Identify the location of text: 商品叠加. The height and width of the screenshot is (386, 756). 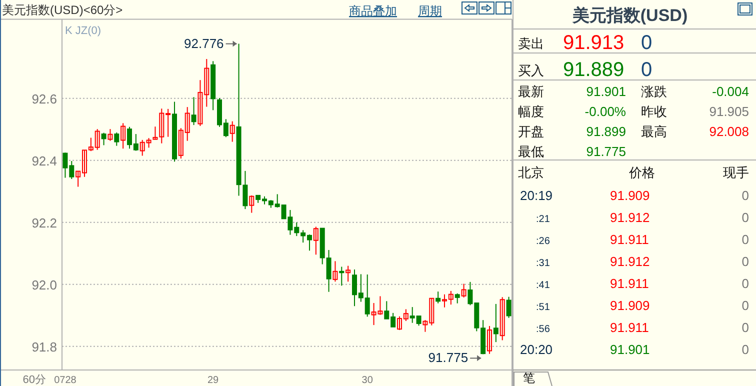
(373, 11).